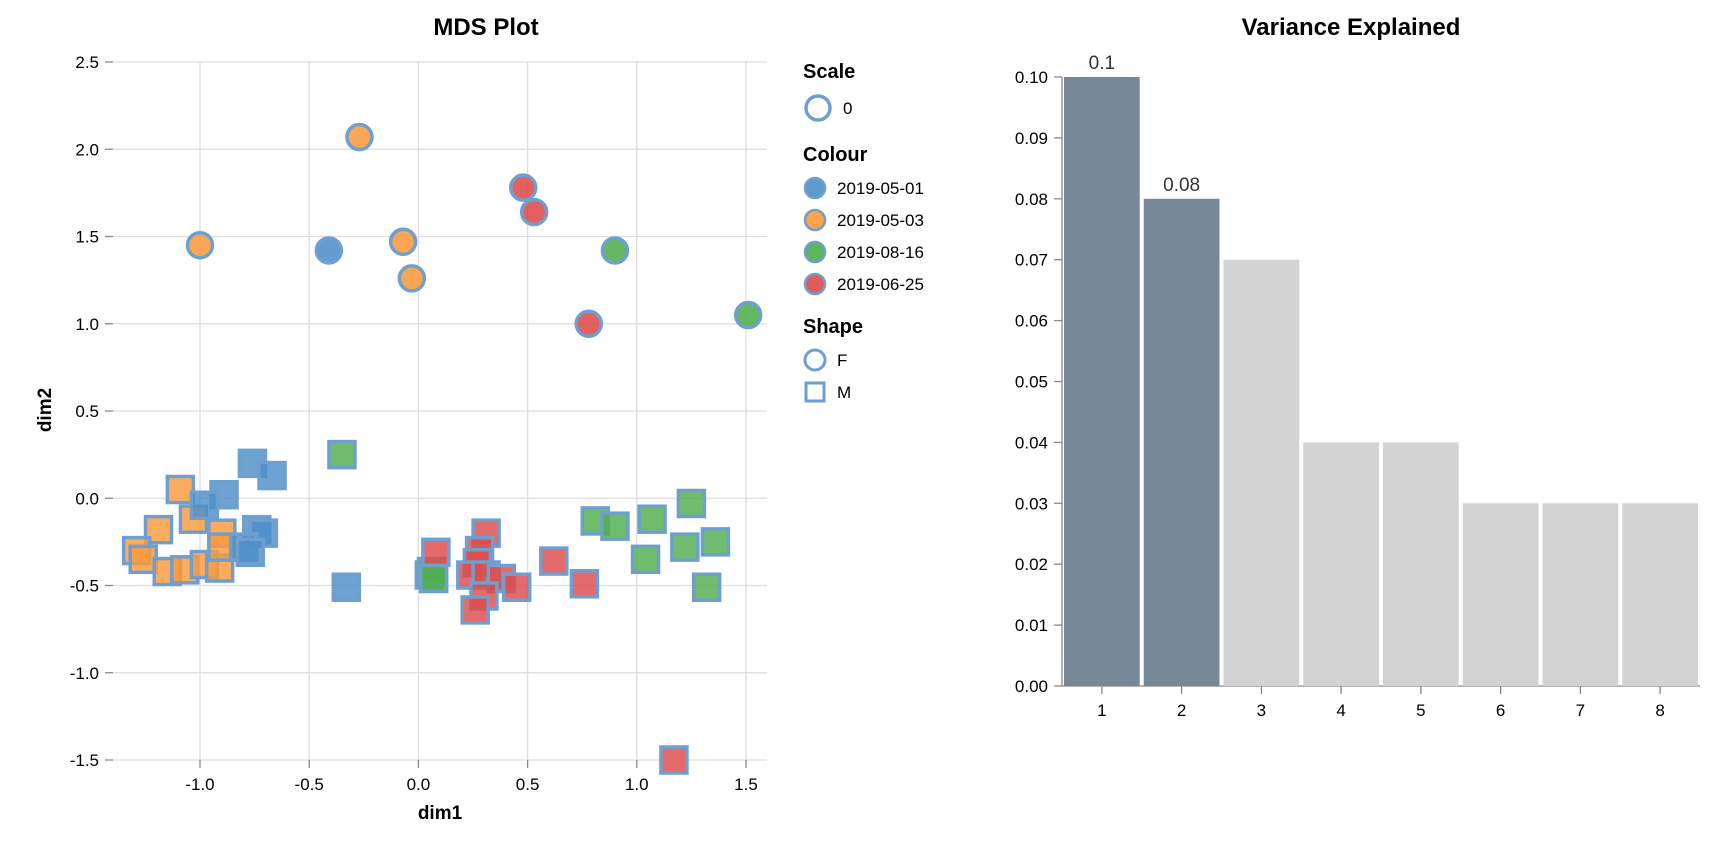 The image size is (1712, 845). I want to click on variance-y-tick-label: 0.02, so click(1031, 564).